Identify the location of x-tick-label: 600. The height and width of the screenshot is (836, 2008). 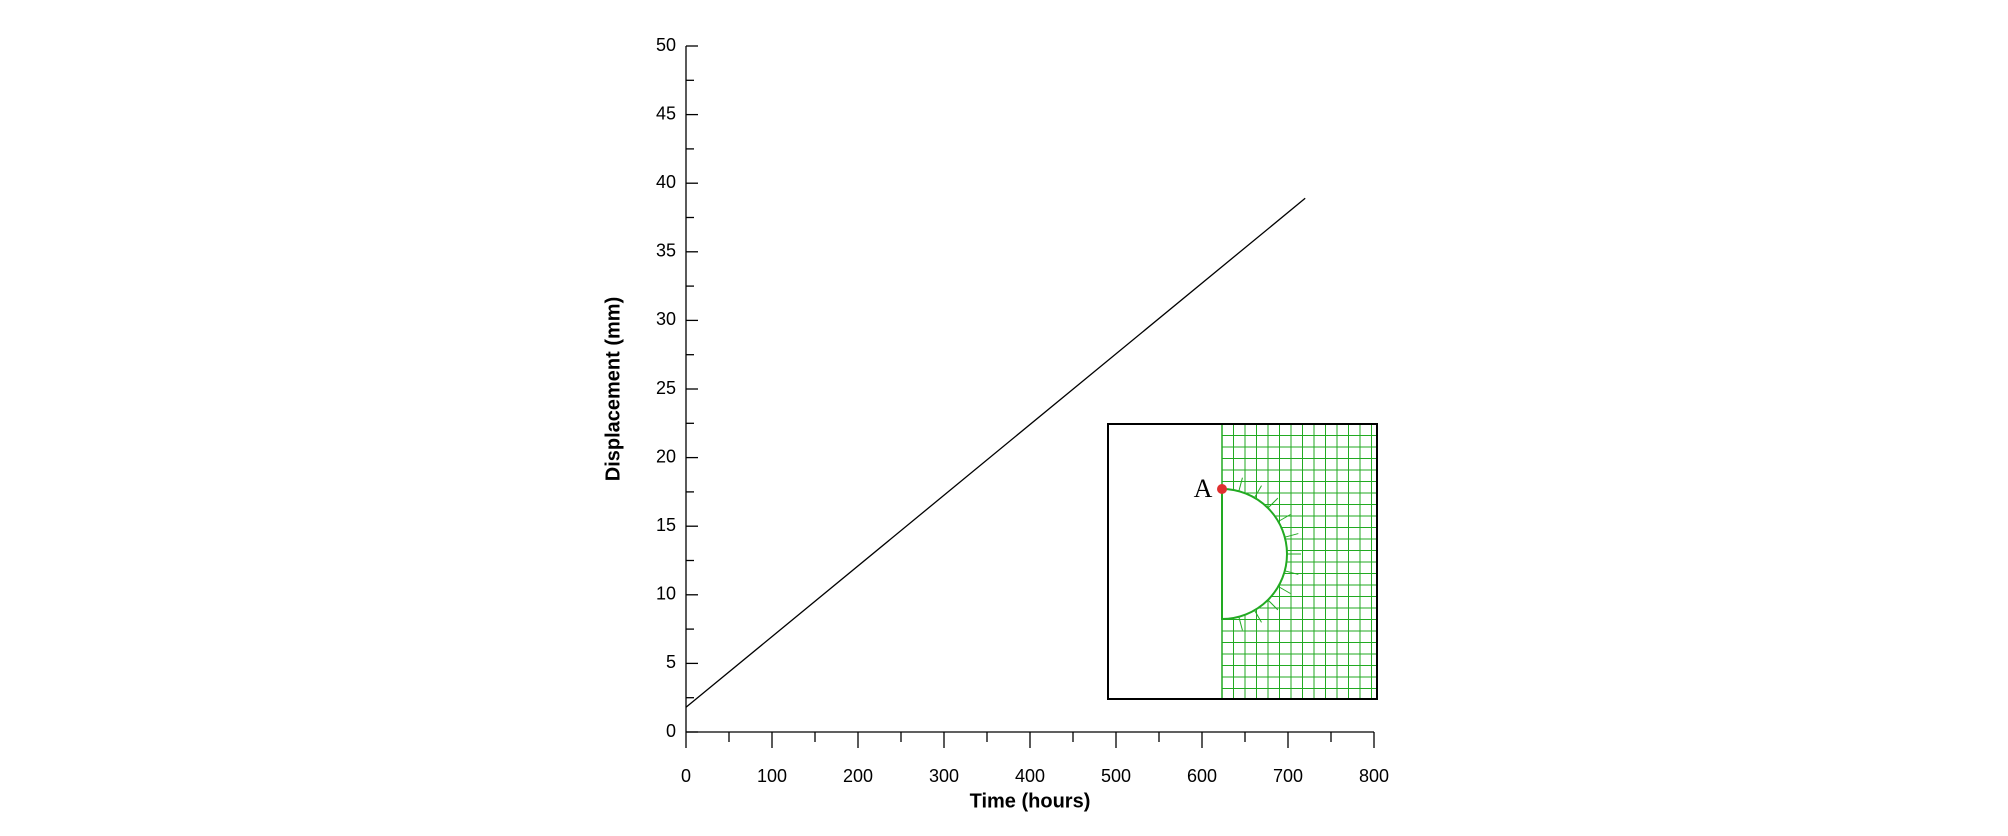
(1202, 776).